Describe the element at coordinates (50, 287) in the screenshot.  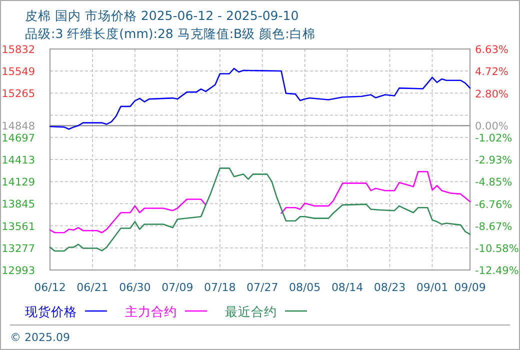
I see `x-tick-label: 06/12` at that location.